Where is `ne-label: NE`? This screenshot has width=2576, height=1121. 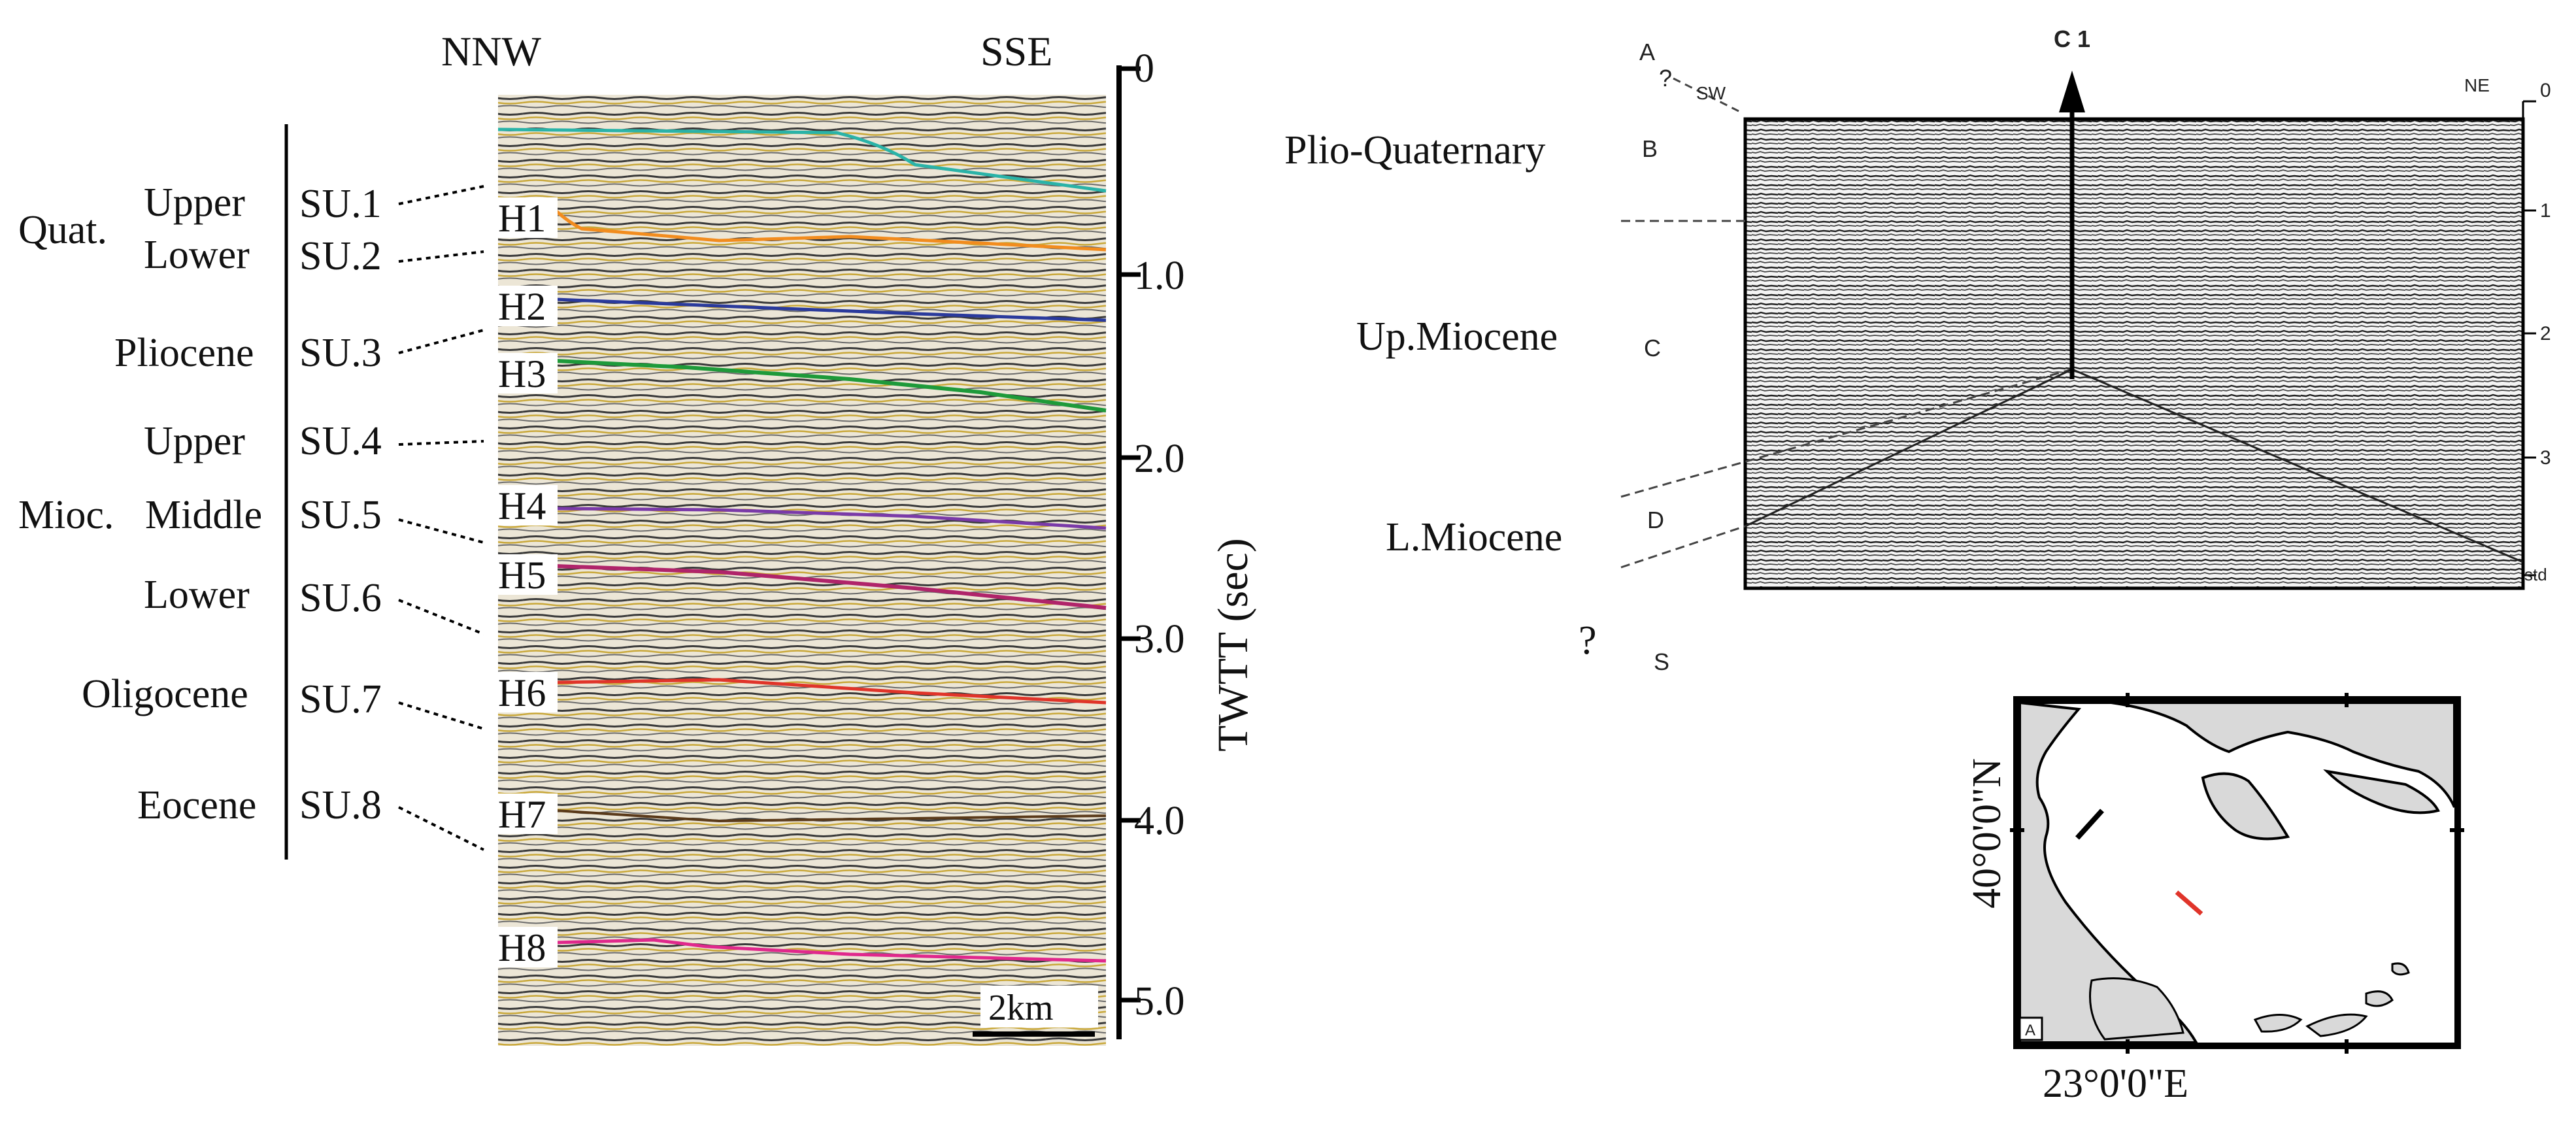 ne-label: NE is located at coordinates (2477, 85).